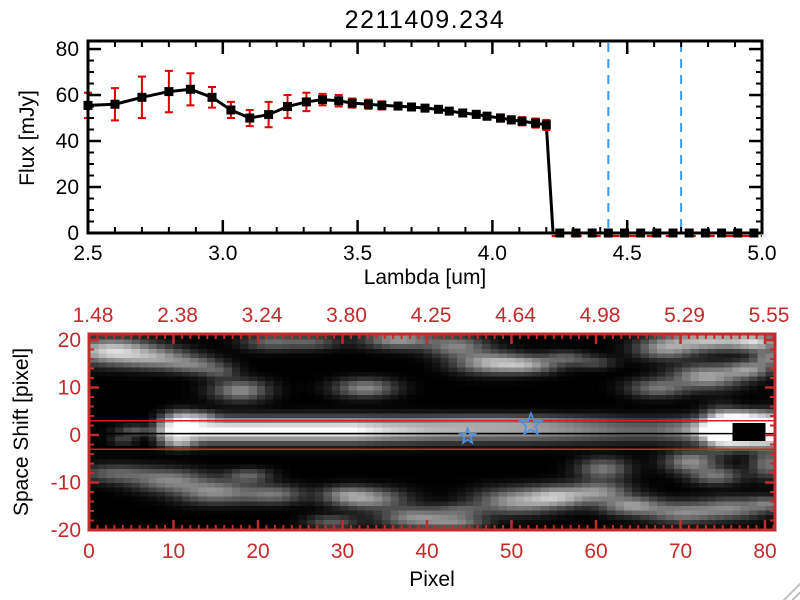 The image size is (800, 600). What do you see at coordinates (761, 253) in the screenshot?
I see `x-tick-label: 5.0` at bounding box center [761, 253].